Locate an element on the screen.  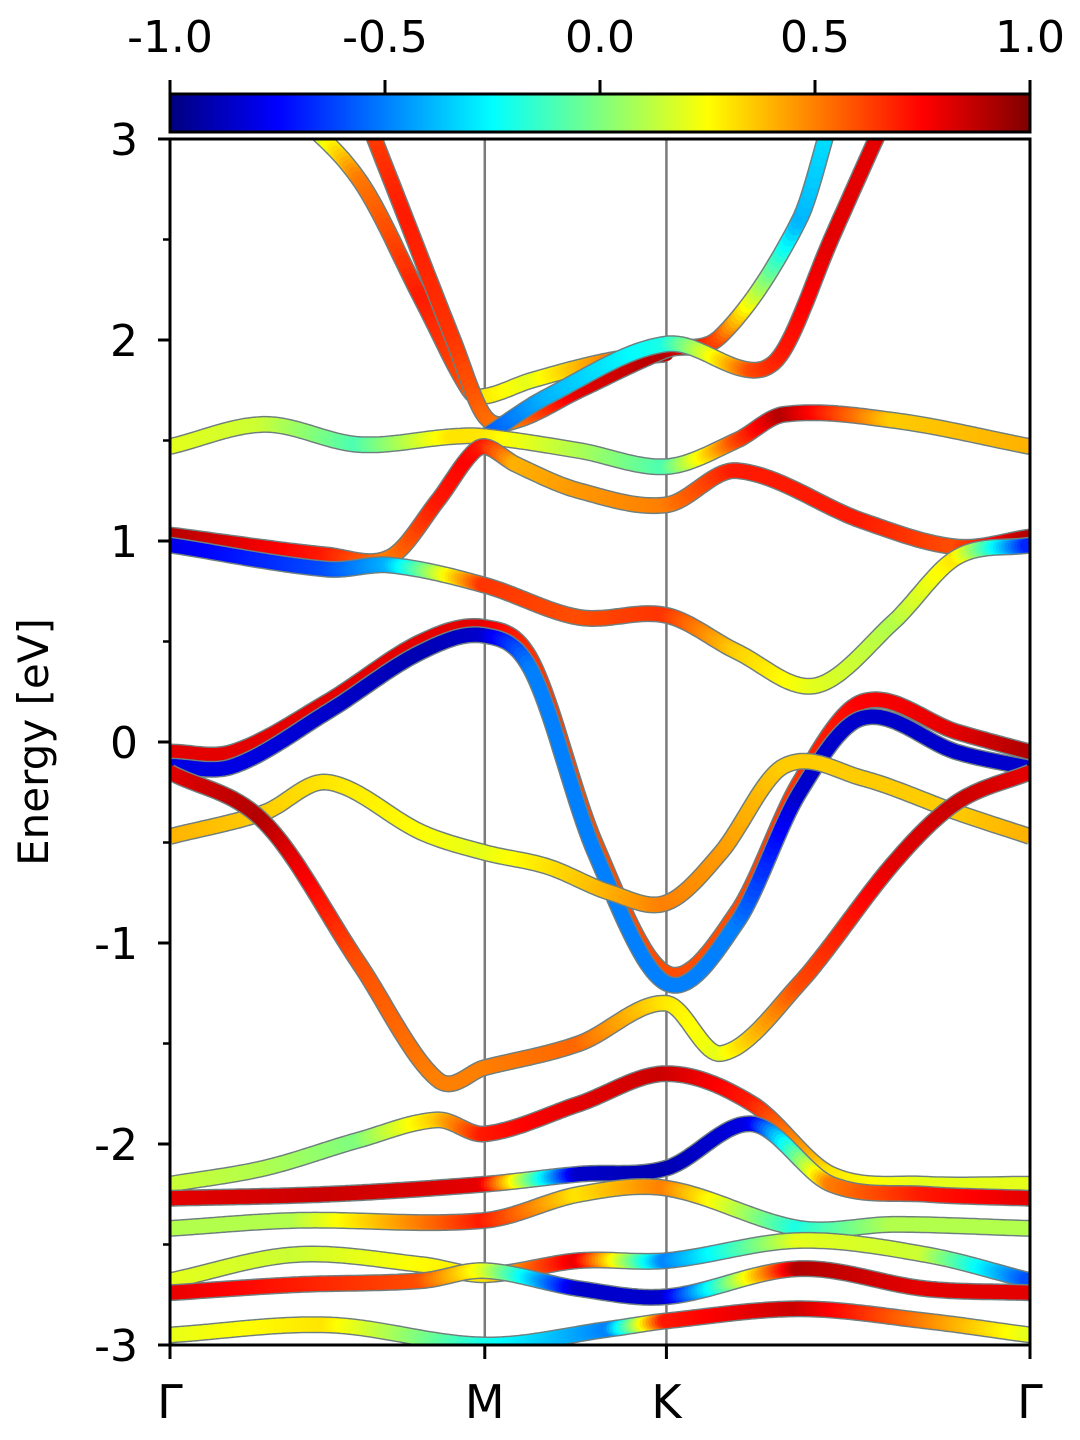
high-symmetry-lines is located at coordinates (575, 742).